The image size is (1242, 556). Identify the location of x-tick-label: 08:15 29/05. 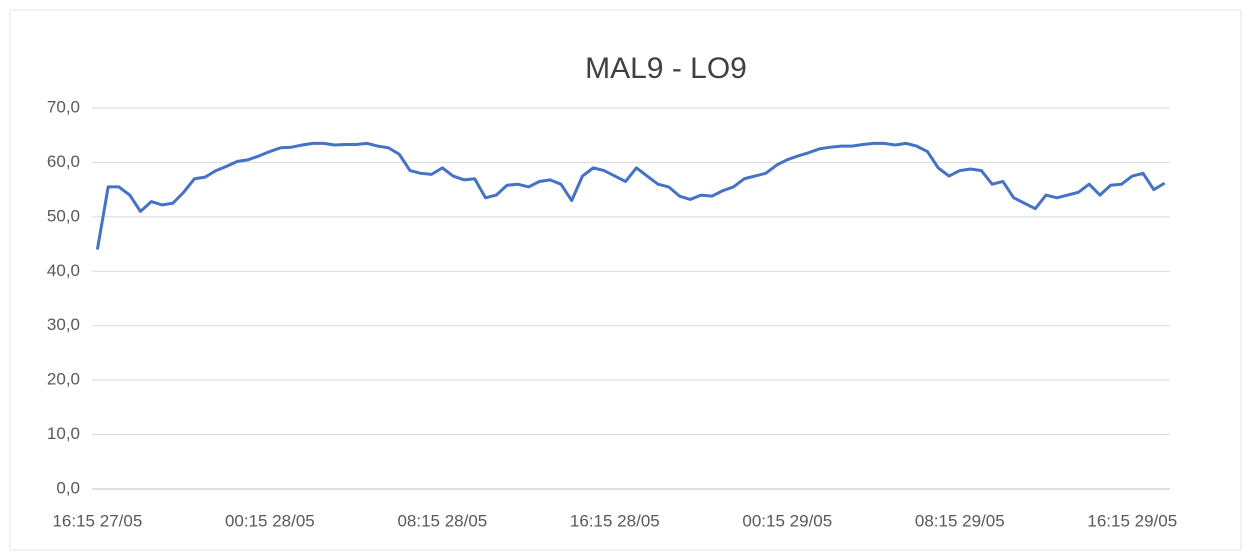
(960, 520).